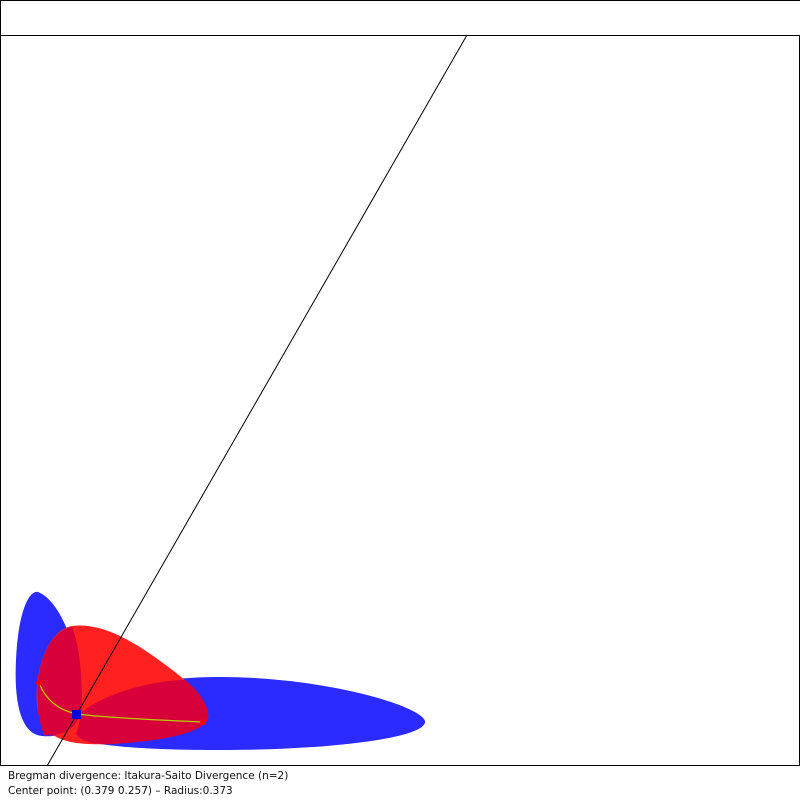  I want to click on center-point-marker, so click(76, 714).